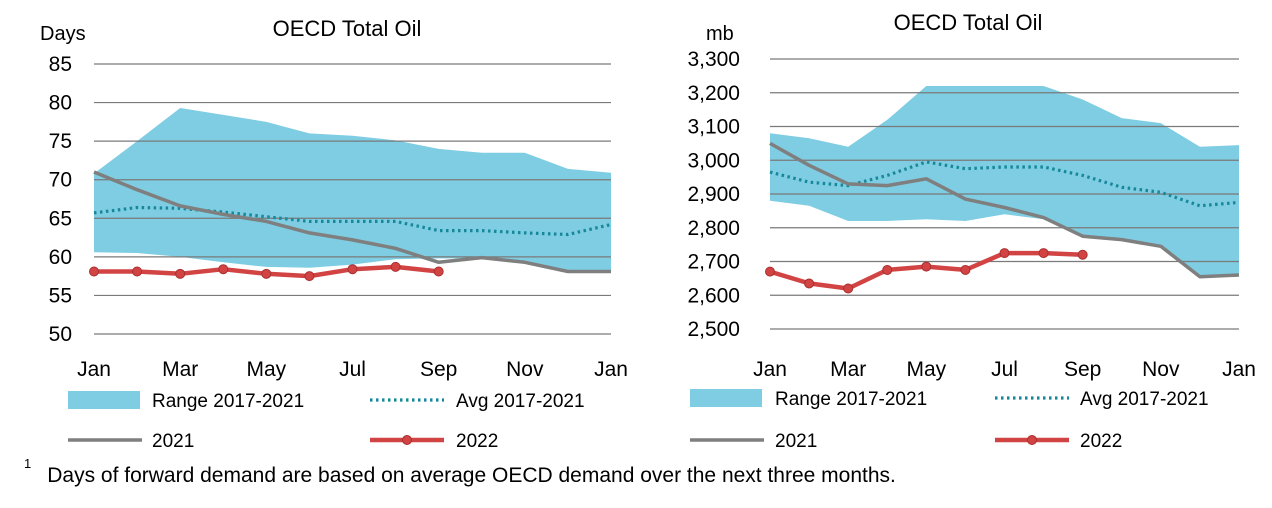  I want to click on y-tick-label: 2,600, so click(713, 295).